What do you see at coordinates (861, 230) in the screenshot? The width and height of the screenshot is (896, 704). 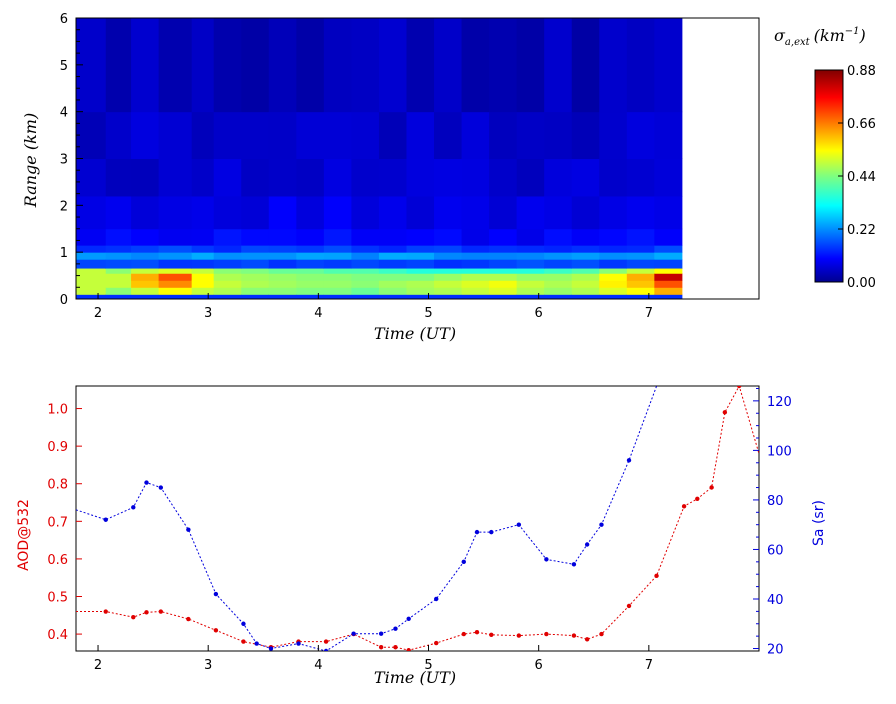 I see `colorbar-tick-label: 0.22` at bounding box center [861, 230].